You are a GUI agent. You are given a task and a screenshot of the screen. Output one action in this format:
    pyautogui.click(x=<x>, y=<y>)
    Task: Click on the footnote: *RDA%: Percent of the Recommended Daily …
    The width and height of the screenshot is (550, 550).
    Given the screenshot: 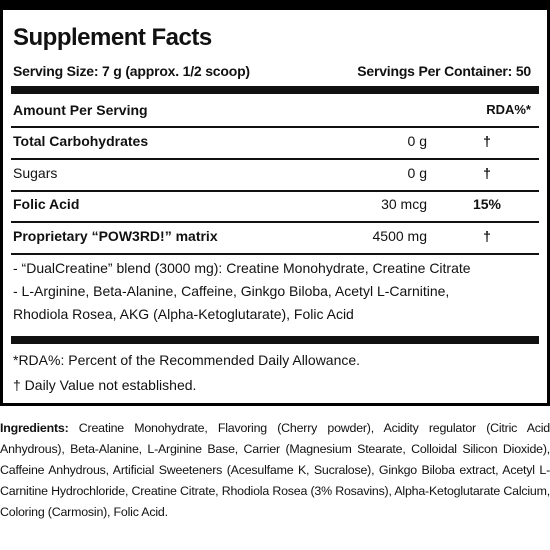 What is the action you would take?
    pyautogui.click(x=187, y=360)
    